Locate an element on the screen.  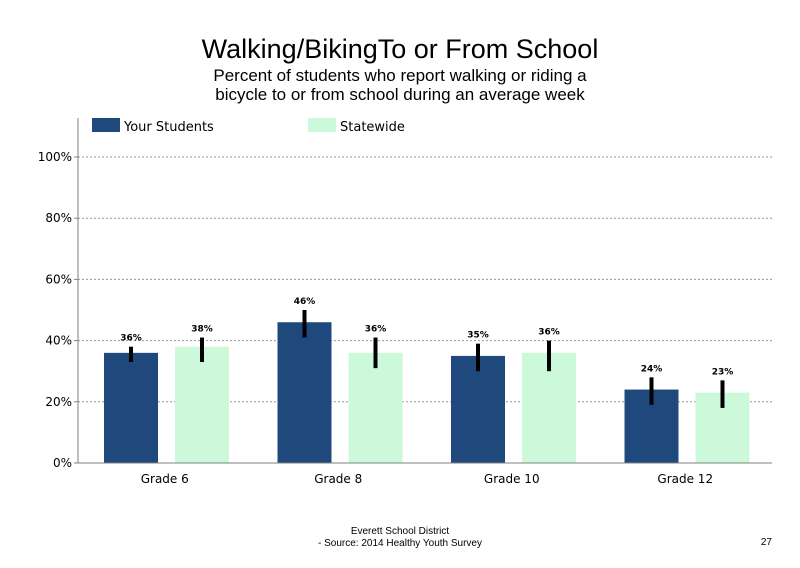
data-label: 35% is located at coordinates (478, 336).